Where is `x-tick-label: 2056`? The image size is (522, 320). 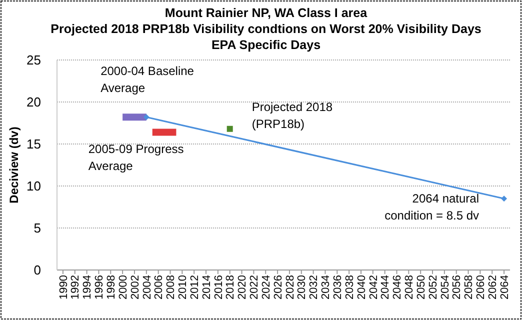
x-tick-label: 2056 is located at coordinates (457, 287).